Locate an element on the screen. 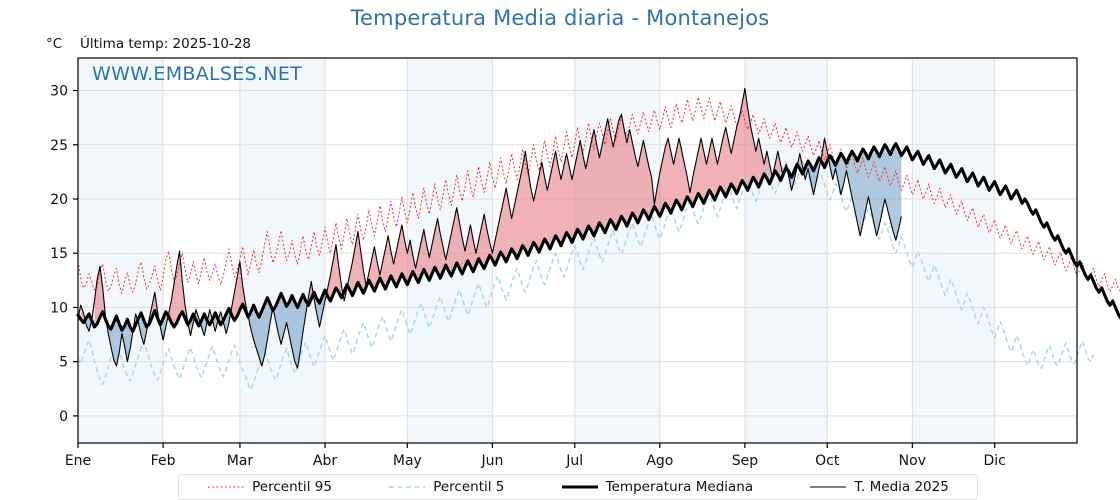 The image size is (1120, 500). svg-text: Jun is located at coordinates (491, 461).